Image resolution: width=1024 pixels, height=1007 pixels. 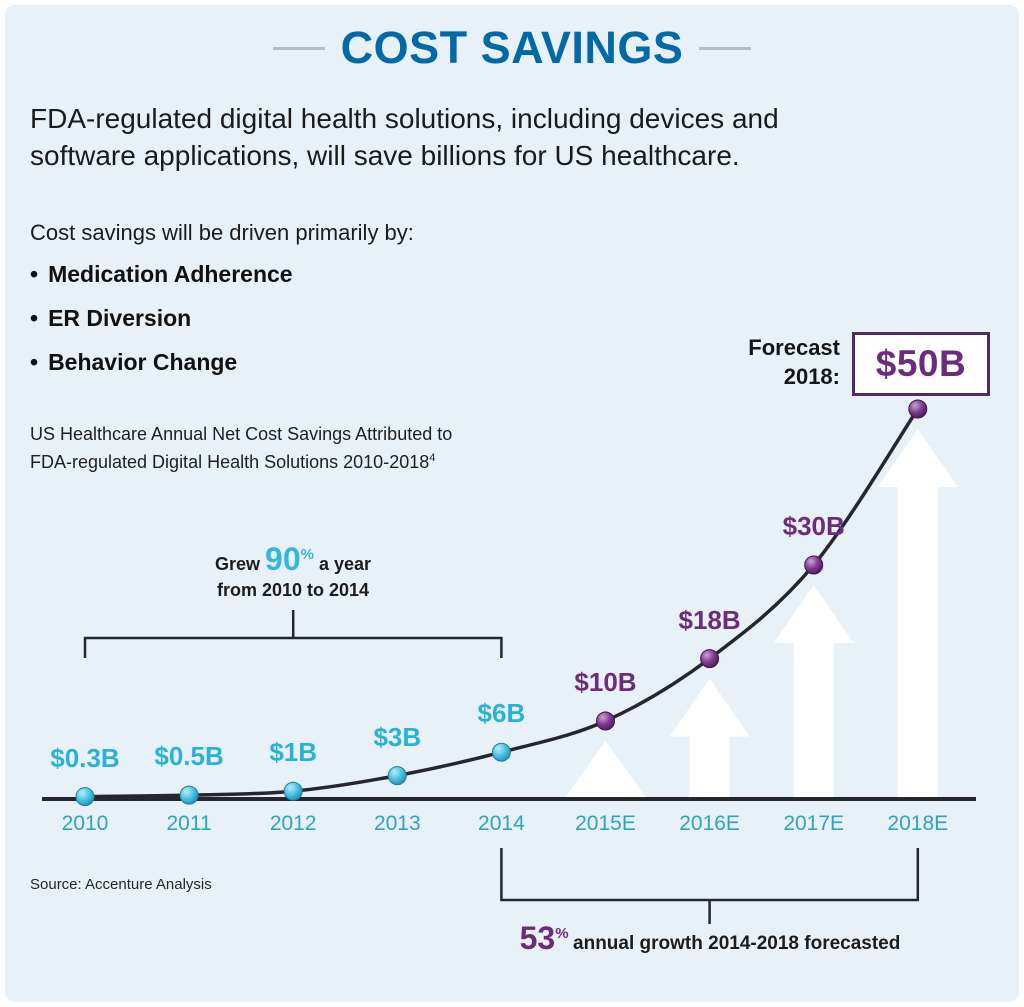 I want to click on annotation-text: annual growth 2014-2018 forecasted, so click(x=737, y=943).